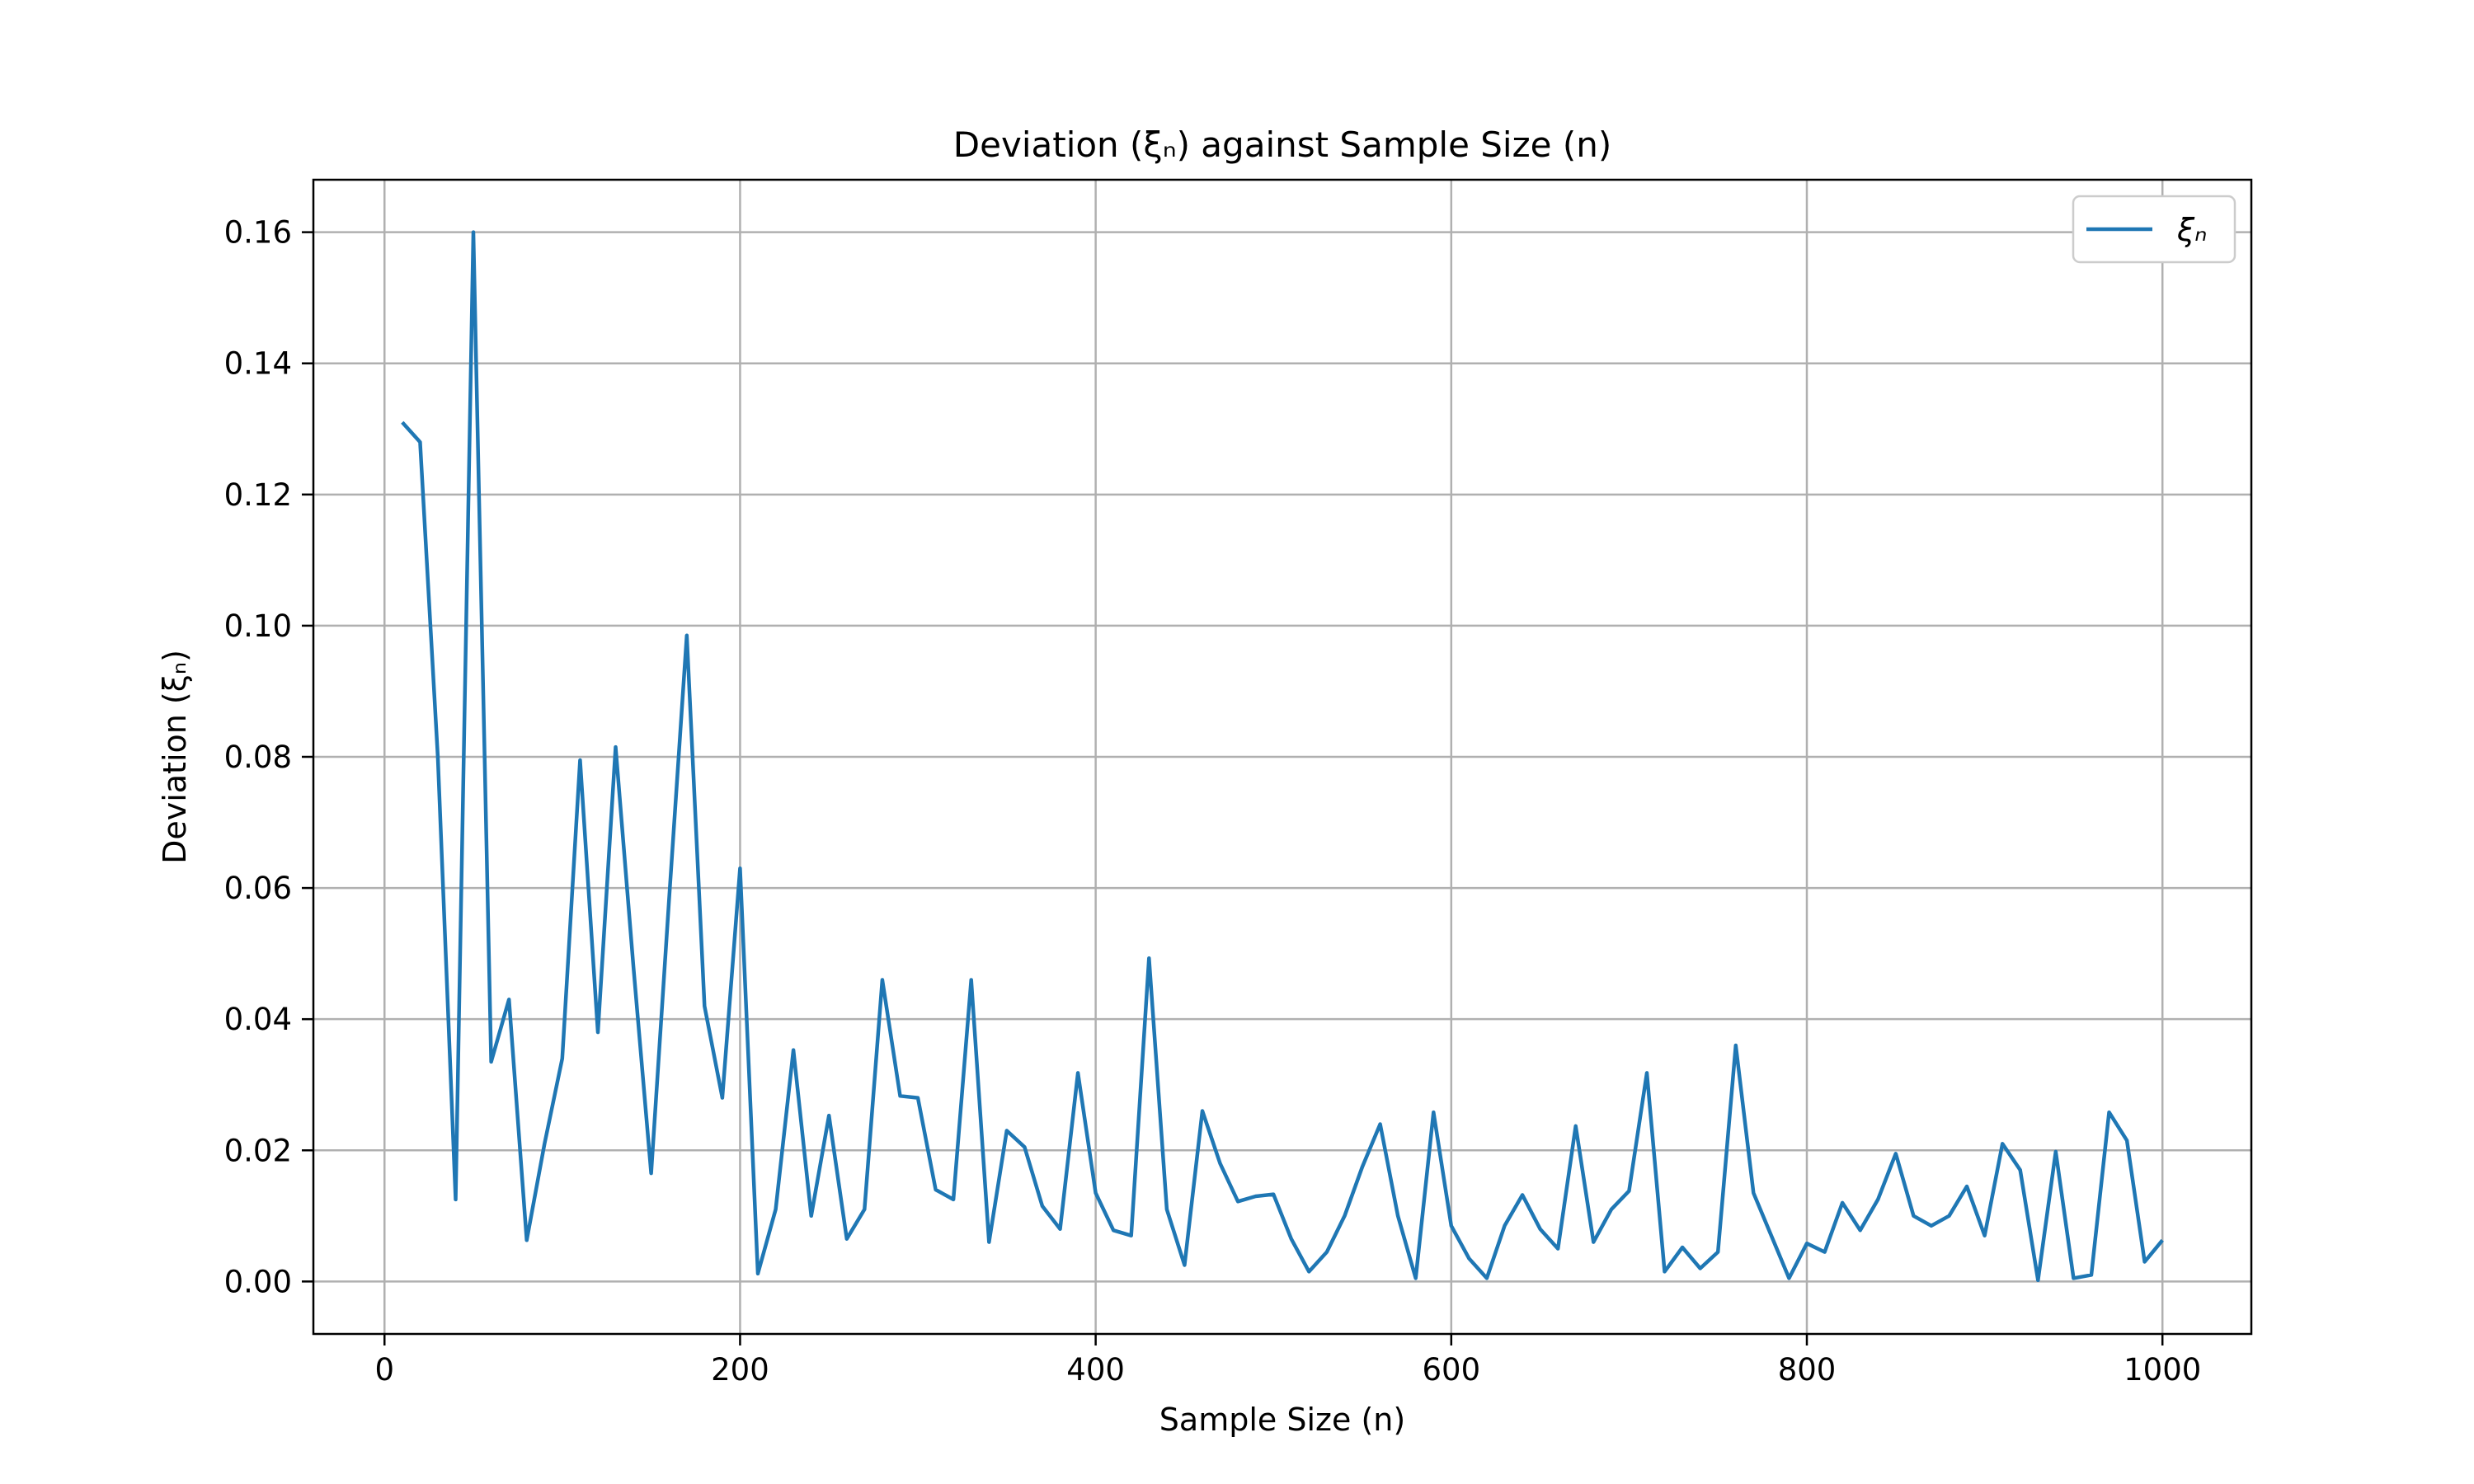 This screenshot has width=2474, height=1484. I want to click on y-tick-label: 0.16, so click(258, 233).